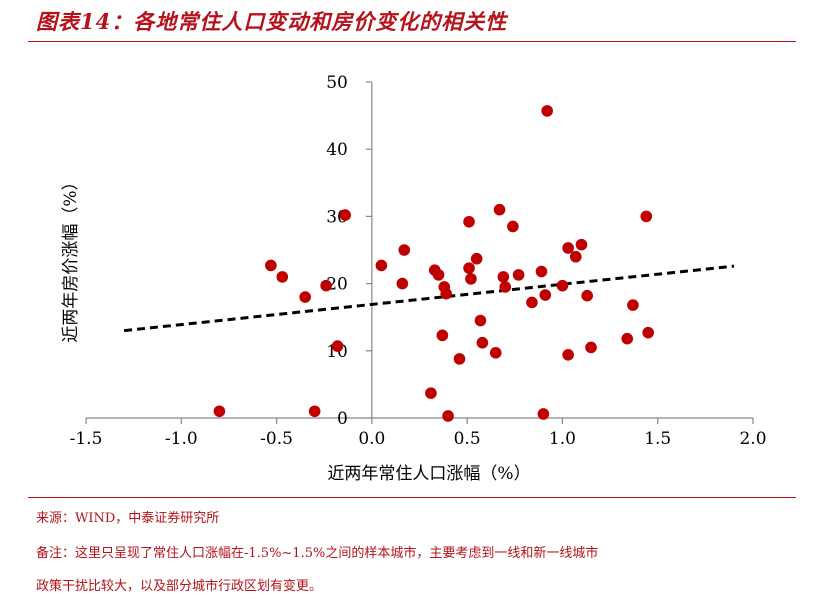 Image resolution: width=818 pixels, height=599 pixels. I want to click on x-tick-label: -1.0, so click(181, 439).